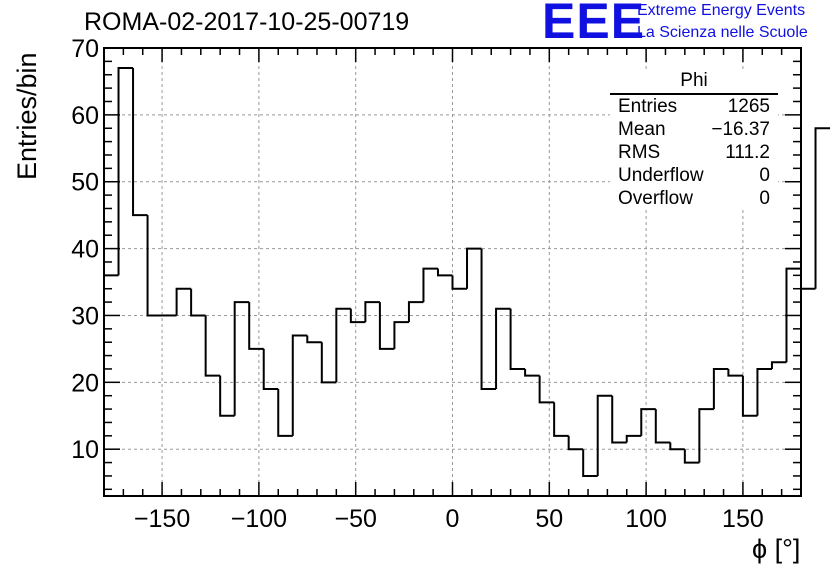 The image size is (836, 572). What do you see at coordinates (639, 152) in the screenshot?
I see `stats-label: RMS` at bounding box center [639, 152].